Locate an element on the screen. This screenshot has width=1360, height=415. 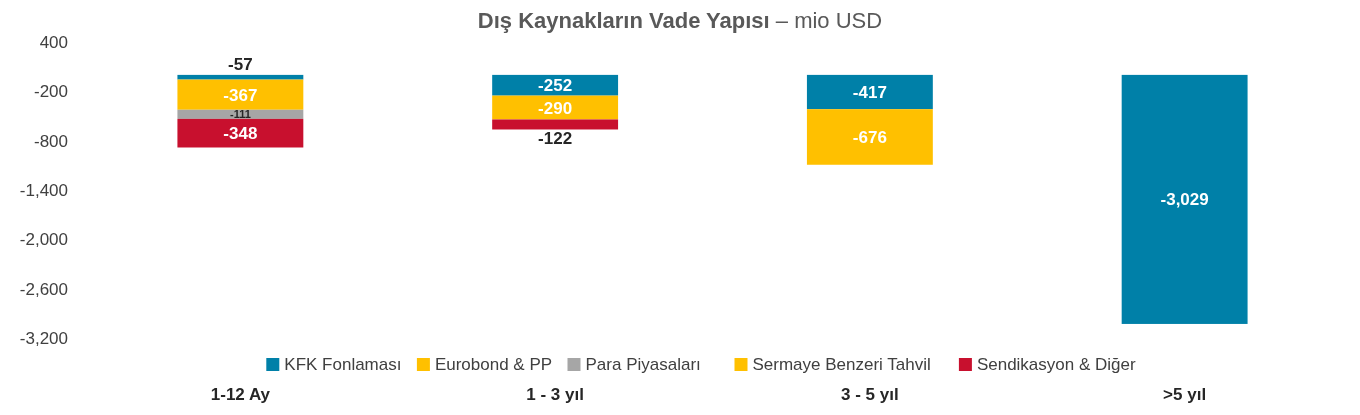
y-tick-label: -2,600 is located at coordinates (43, 289).